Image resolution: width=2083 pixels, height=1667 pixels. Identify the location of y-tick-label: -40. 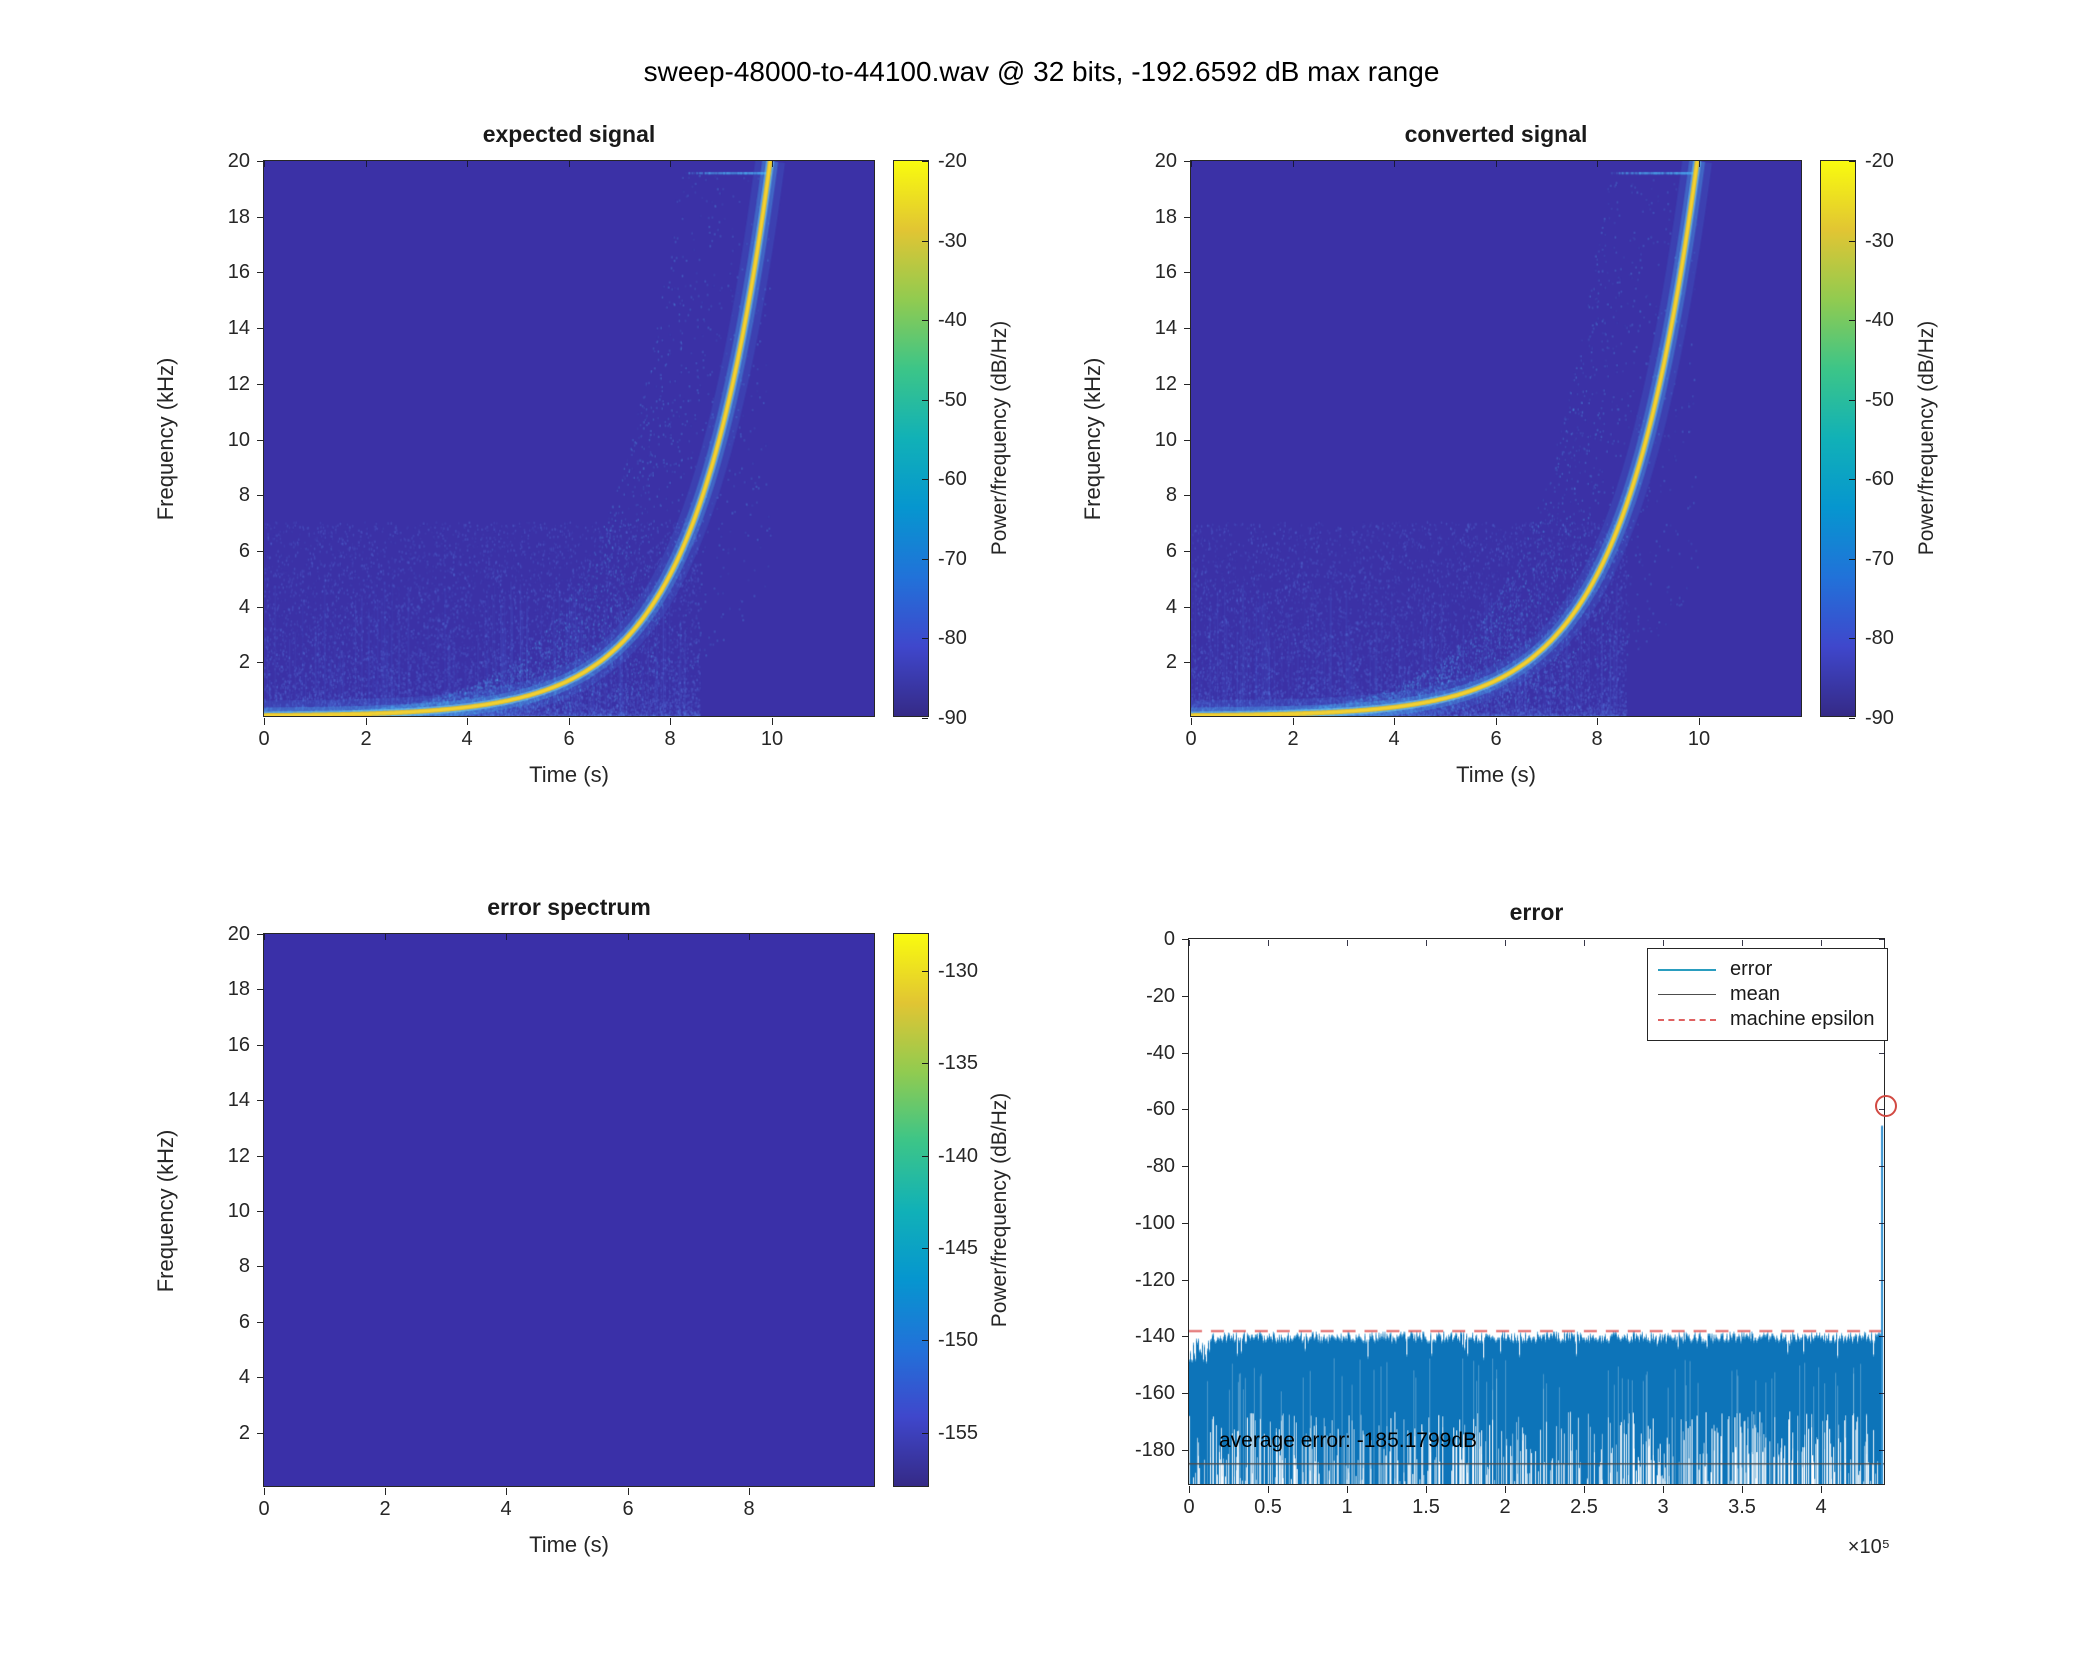
(1160, 1053).